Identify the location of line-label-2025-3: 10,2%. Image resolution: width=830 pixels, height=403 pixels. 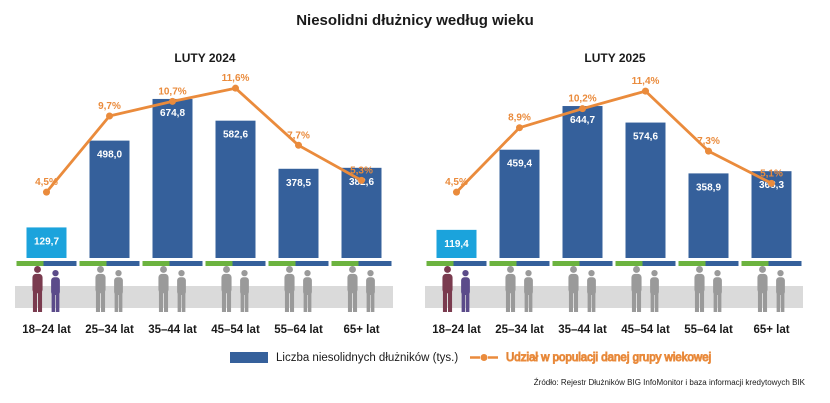
(582, 99).